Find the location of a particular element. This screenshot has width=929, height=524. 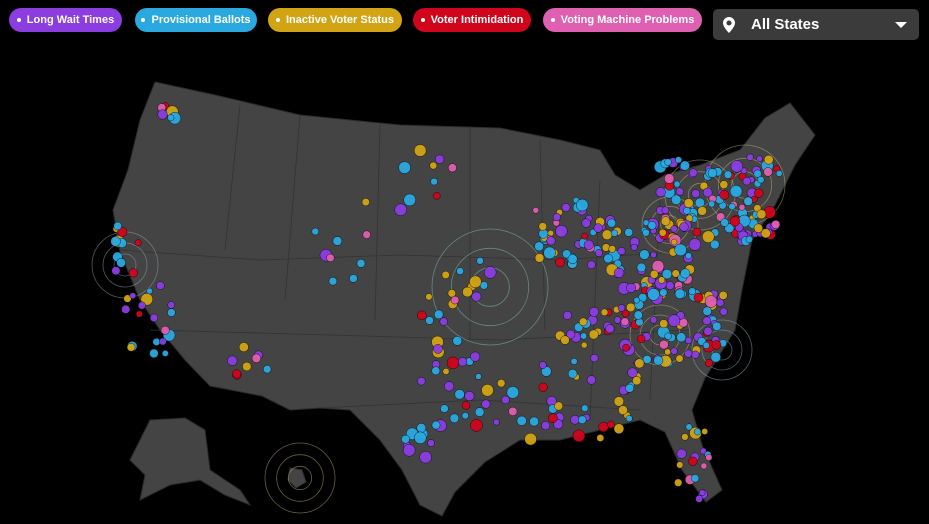

filter-pill: Inactive Voter Status is located at coordinates (335, 20).